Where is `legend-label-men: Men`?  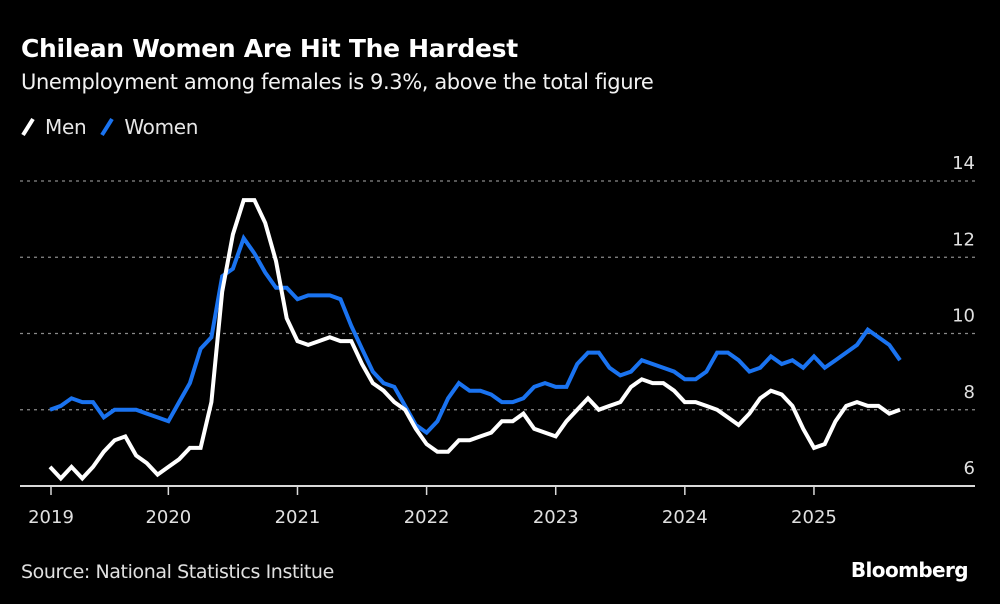 legend-label-men: Men is located at coordinates (66, 127).